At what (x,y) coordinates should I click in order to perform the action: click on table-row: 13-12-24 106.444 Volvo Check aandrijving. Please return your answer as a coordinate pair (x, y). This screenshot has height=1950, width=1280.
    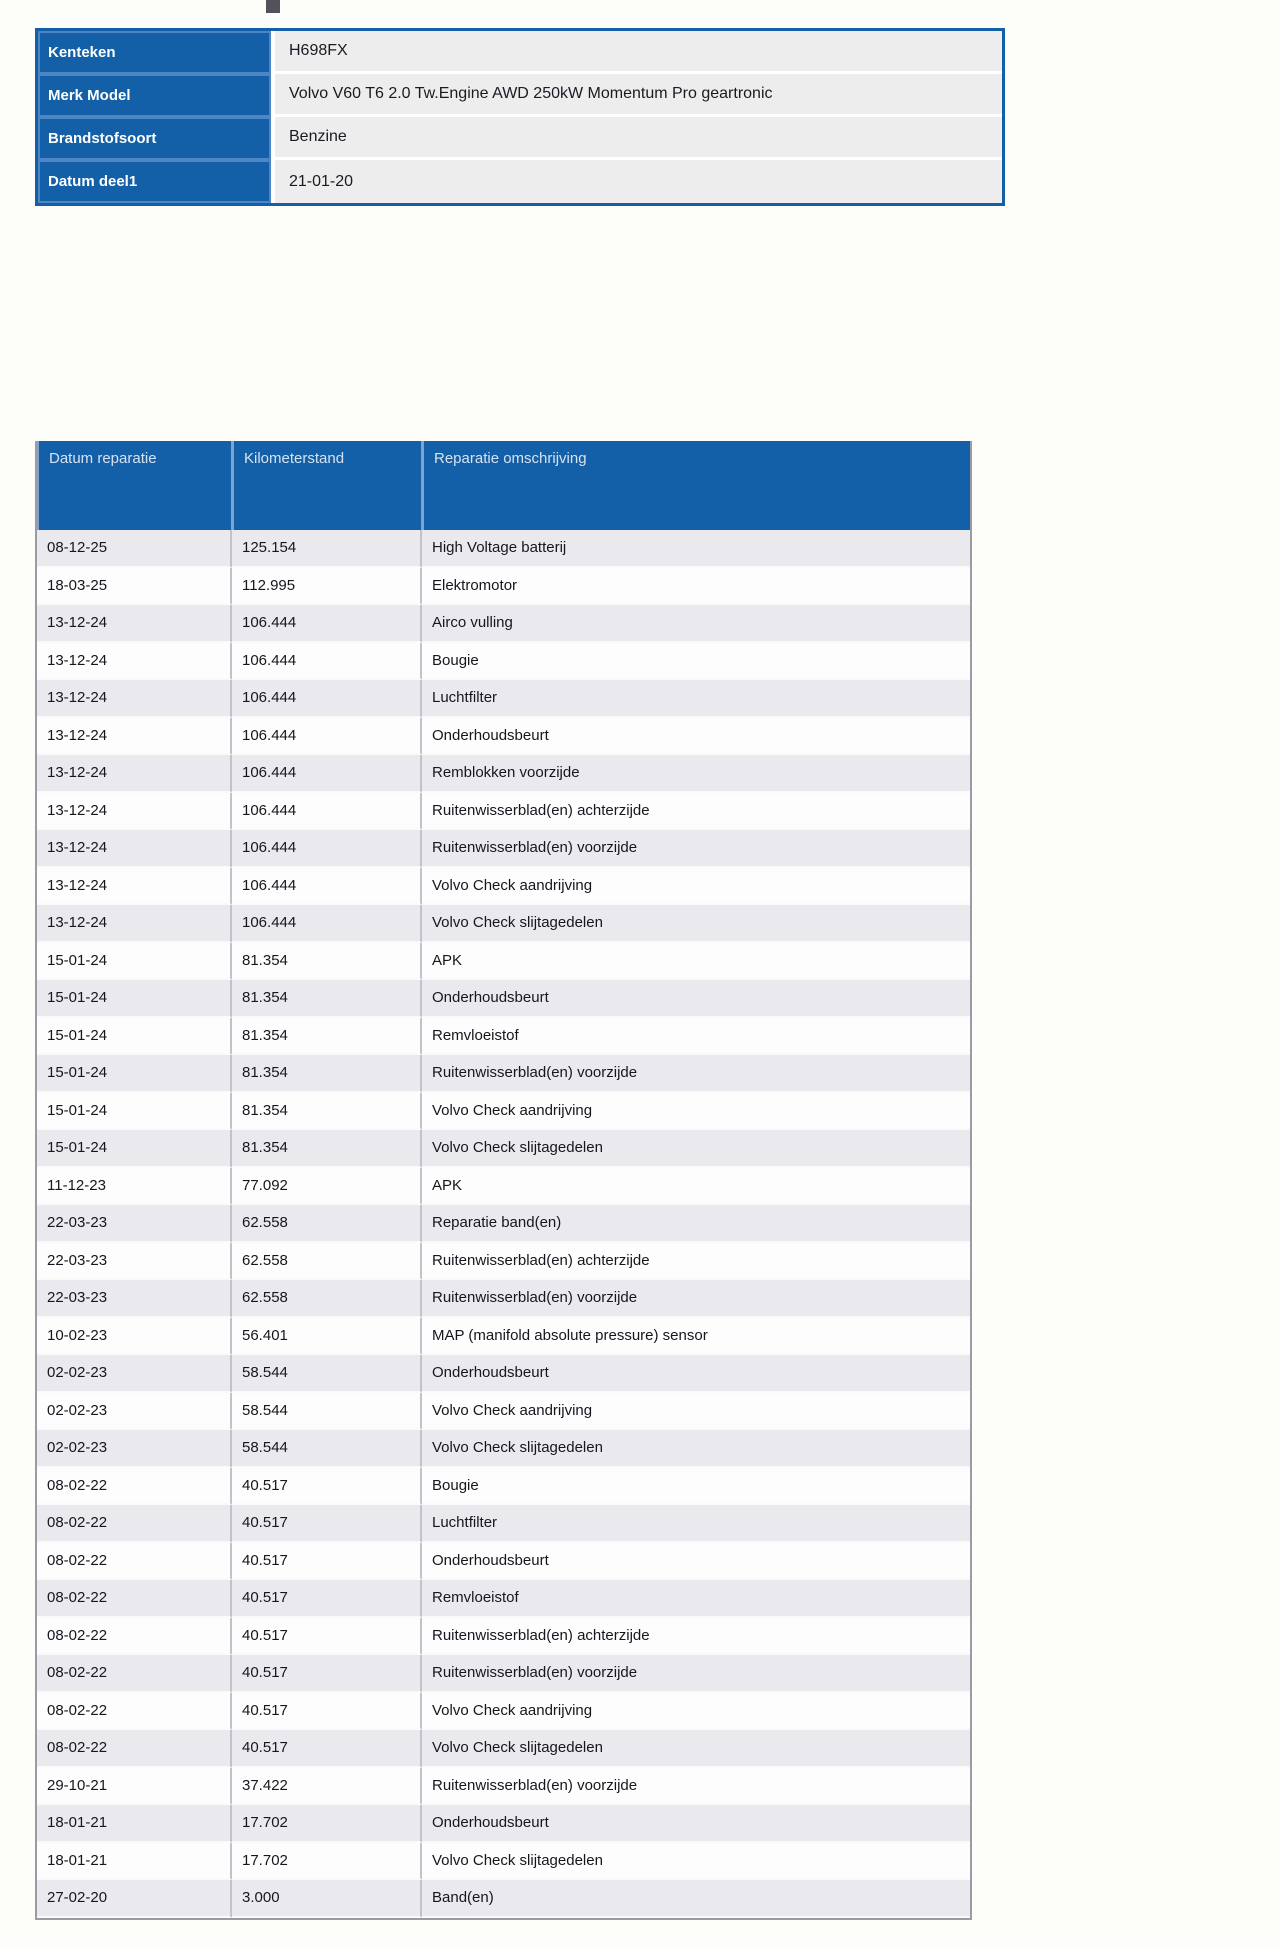
    Looking at the image, I should click on (503, 886).